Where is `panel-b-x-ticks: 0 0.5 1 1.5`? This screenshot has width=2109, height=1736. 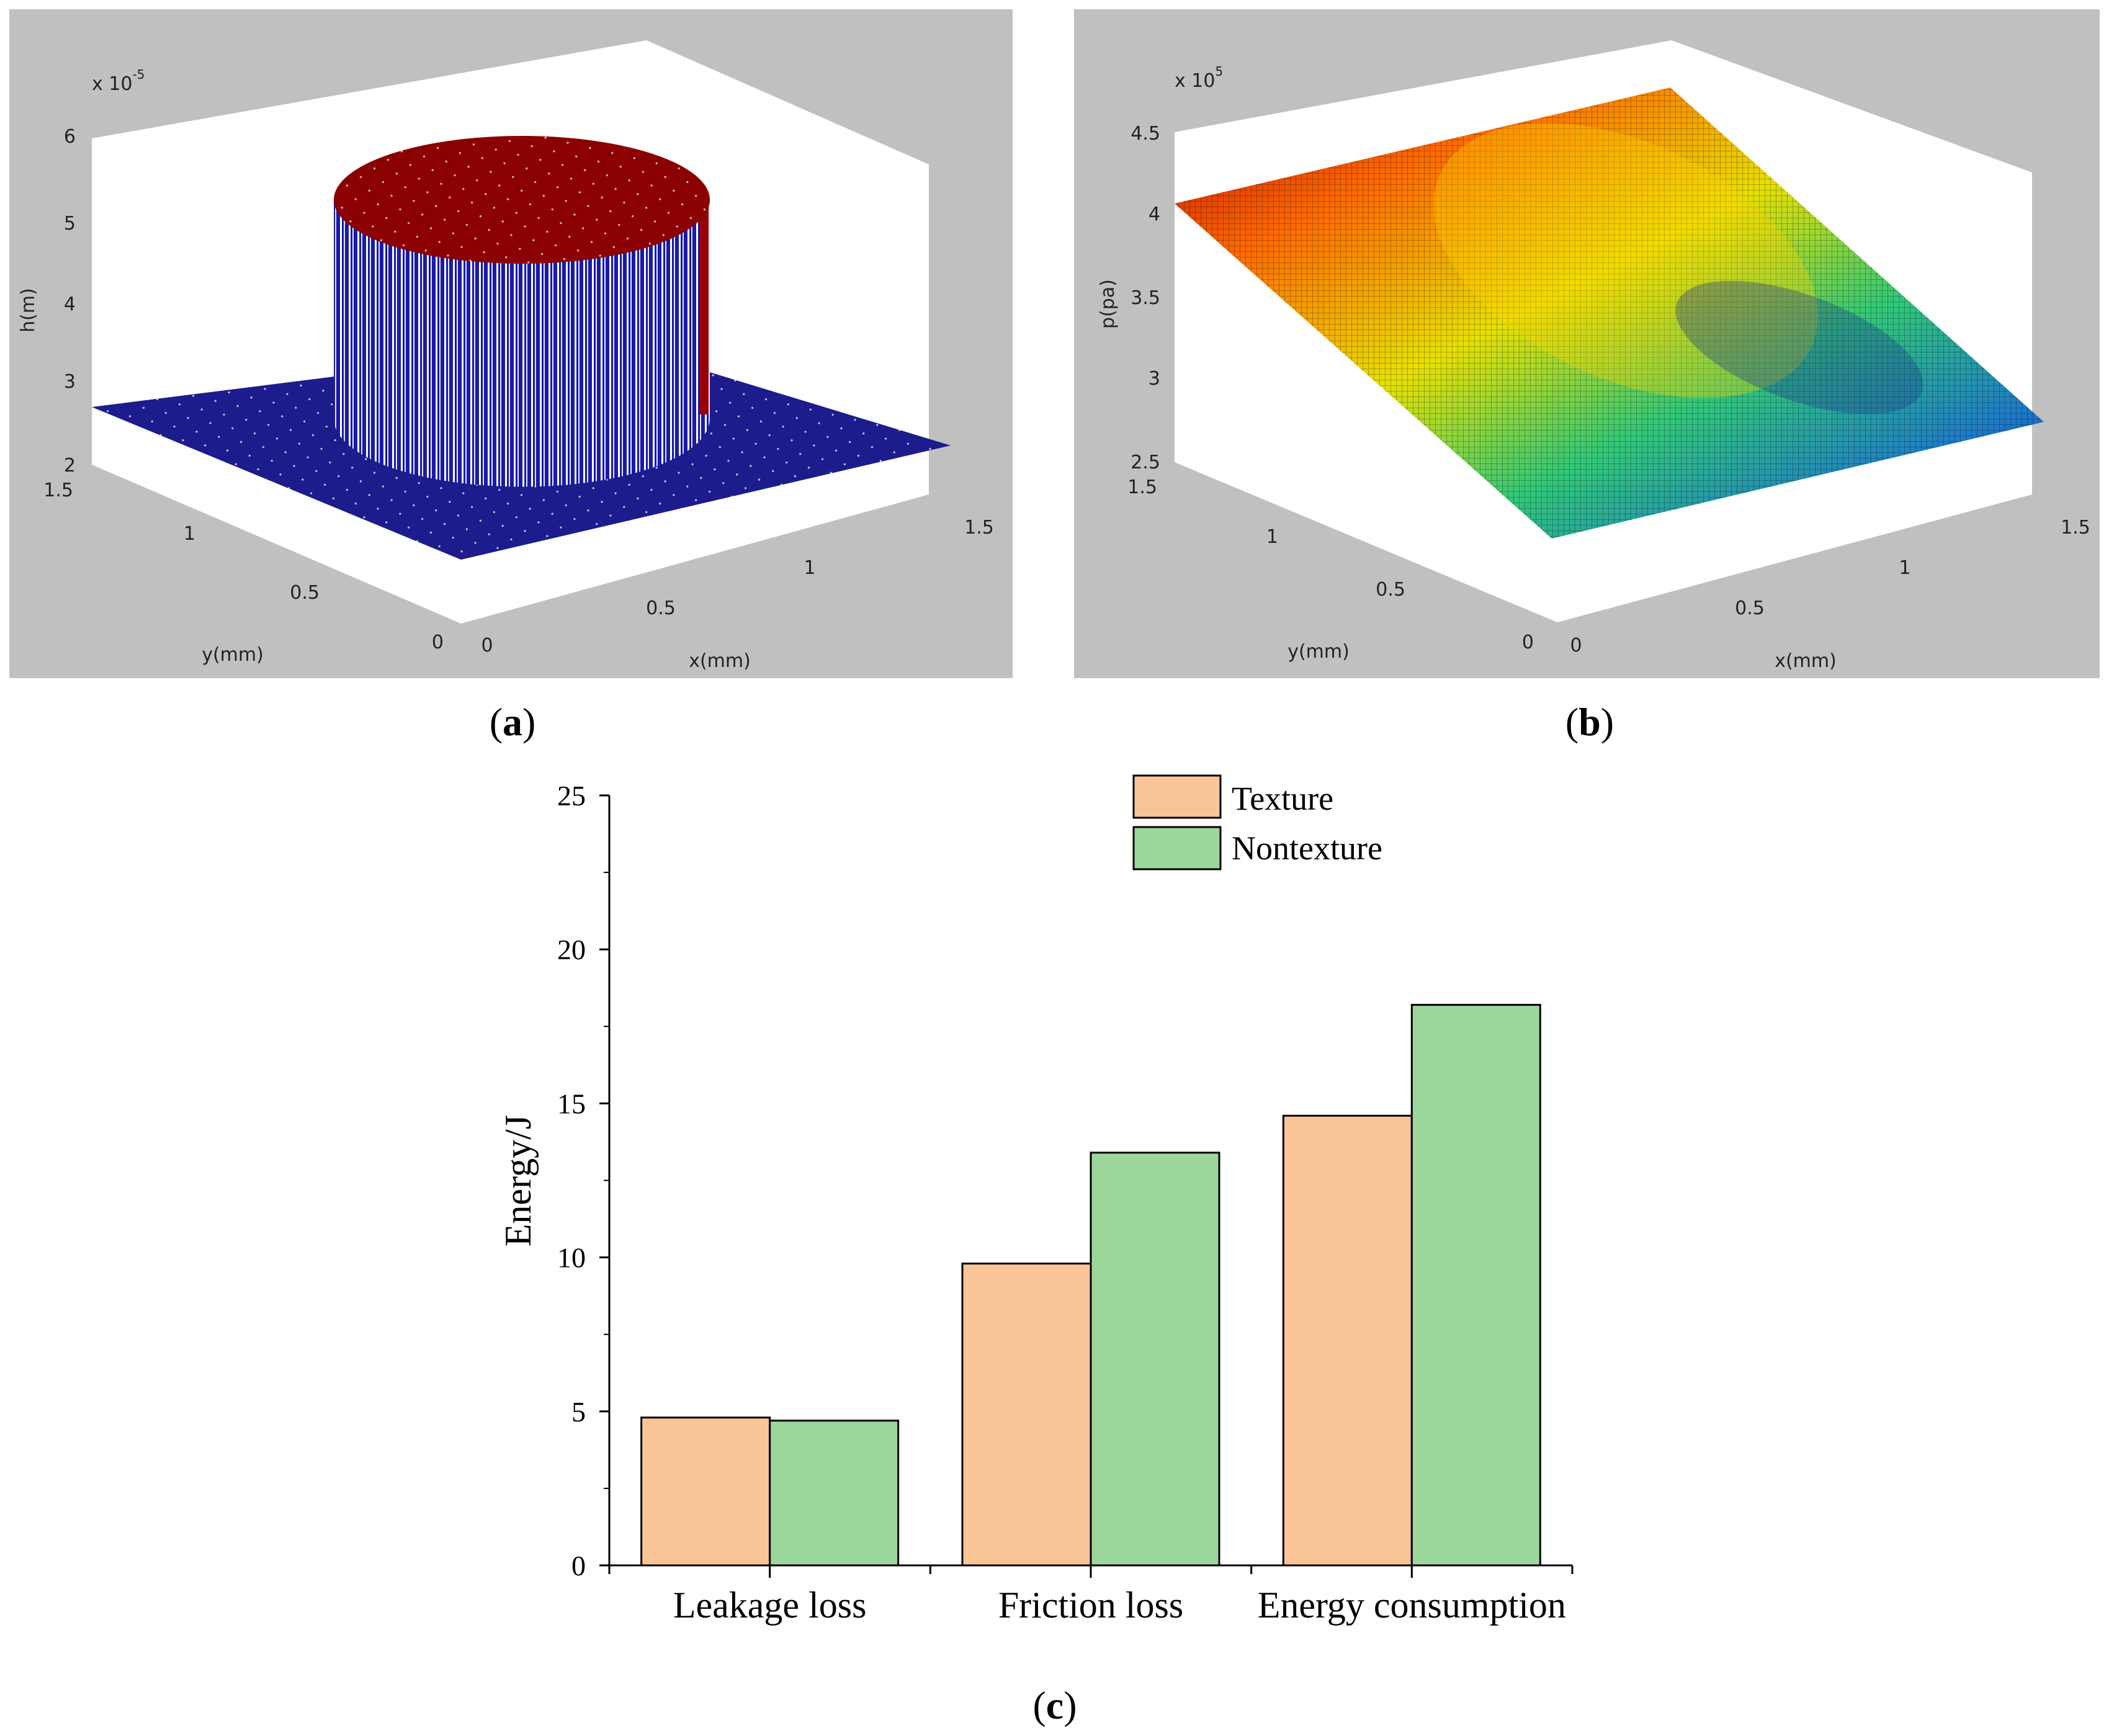 panel-b-x-ticks: 0 0.5 1 1.5 is located at coordinates (1830, 586).